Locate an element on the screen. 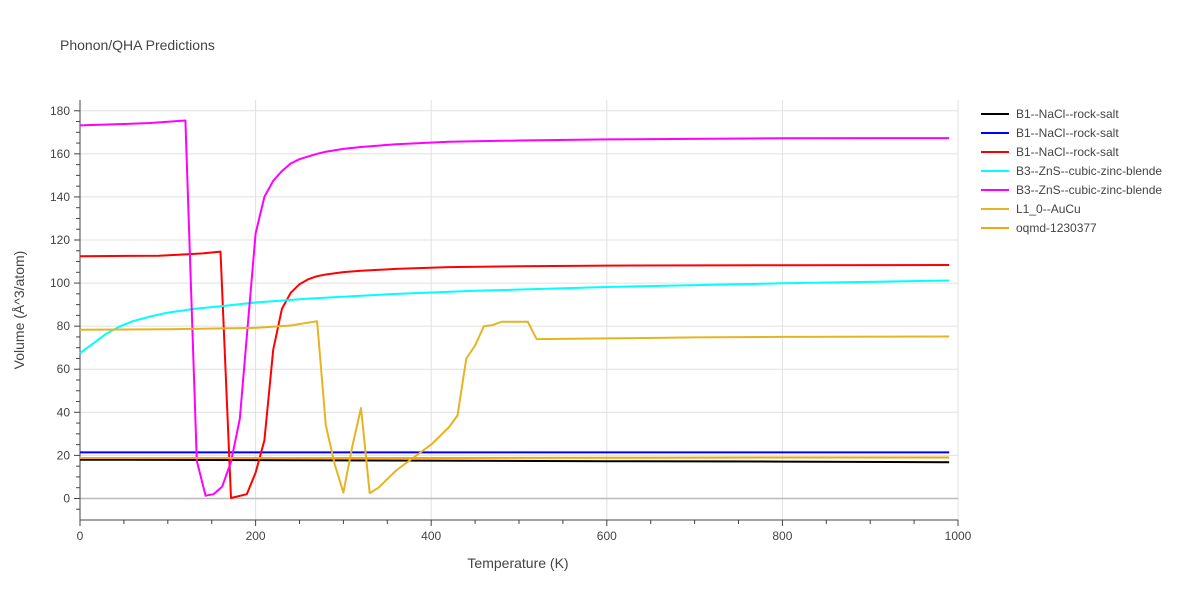 The height and width of the screenshot is (600, 1200). x-tick-label: 200 is located at coordinates (256, 536).